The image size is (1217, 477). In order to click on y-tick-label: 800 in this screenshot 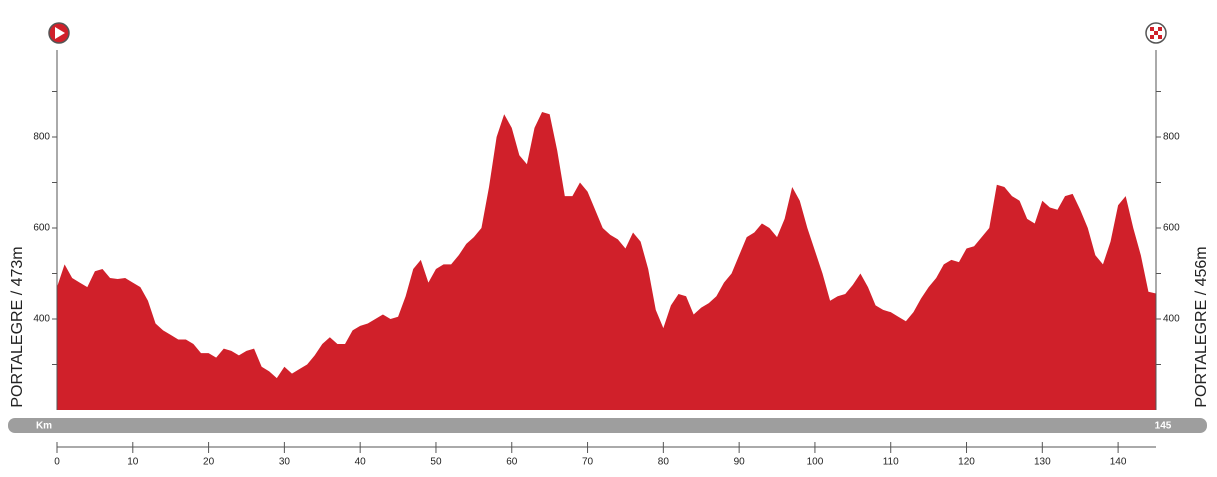, I will do `click(41, 137)`.